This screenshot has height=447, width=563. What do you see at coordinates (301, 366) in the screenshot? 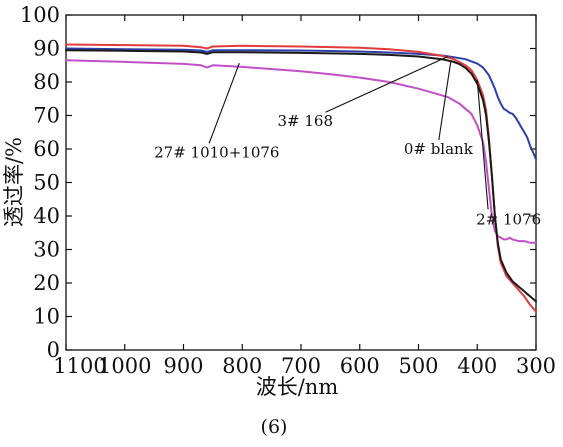
I see `x-tick-label: 700` at bounding box center [301, 366].